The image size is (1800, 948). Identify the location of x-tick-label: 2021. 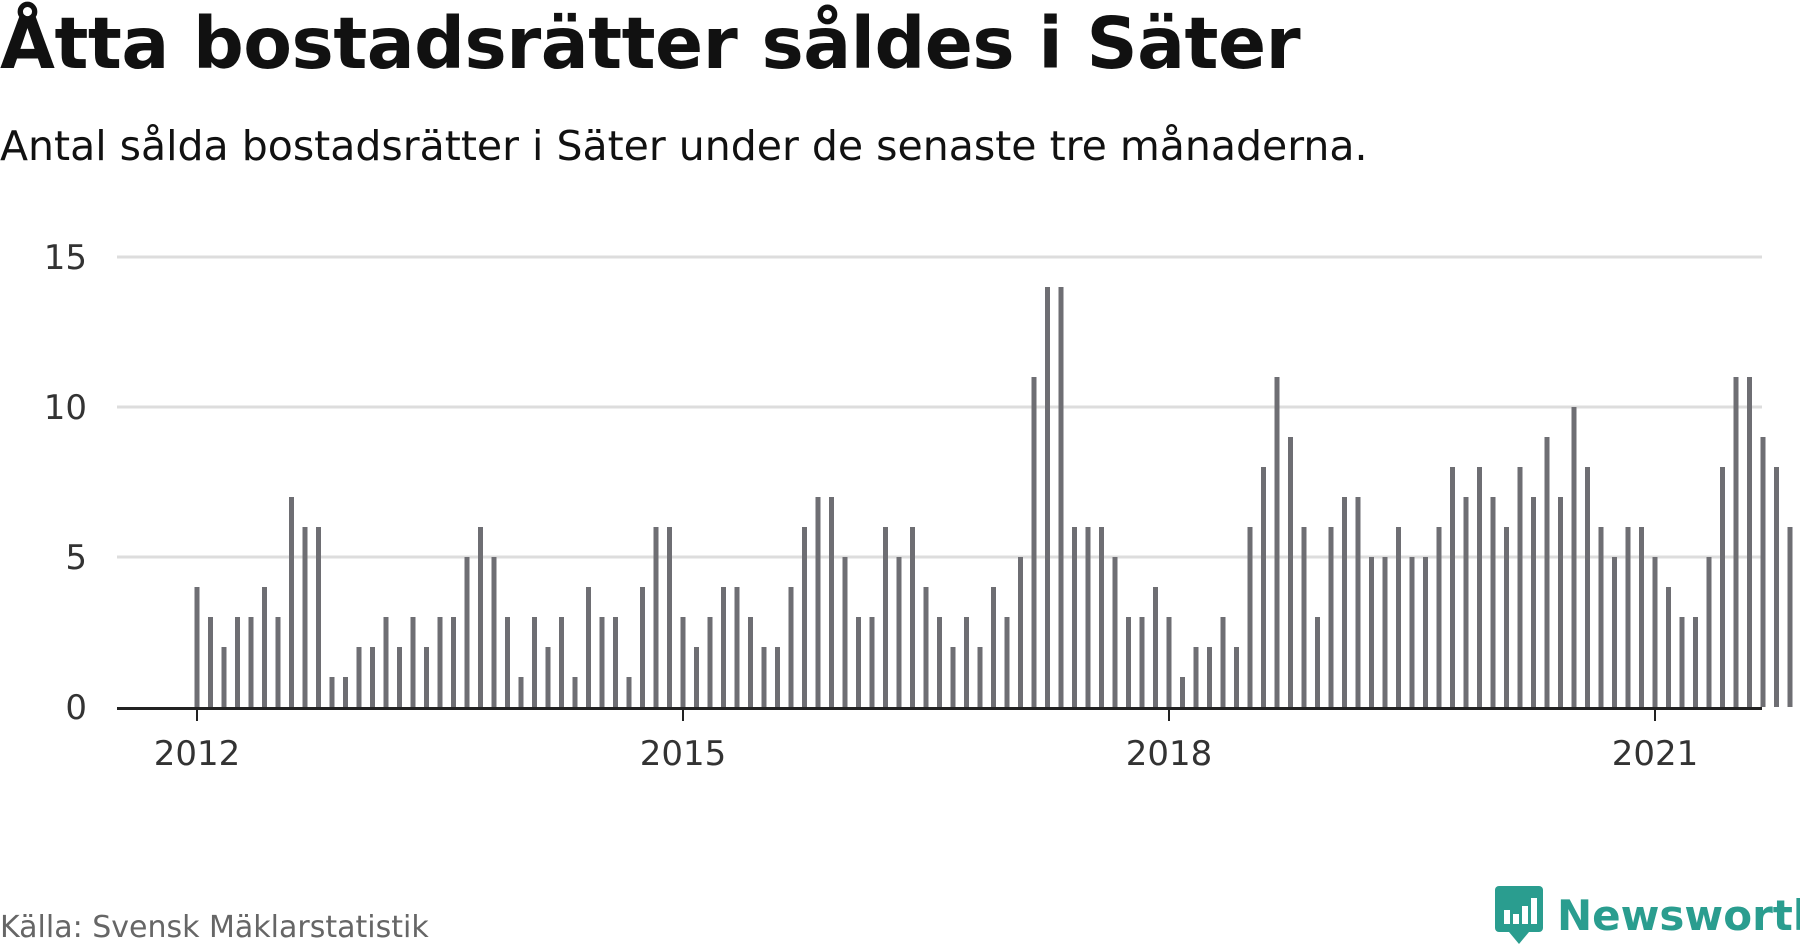
(1655, 754).